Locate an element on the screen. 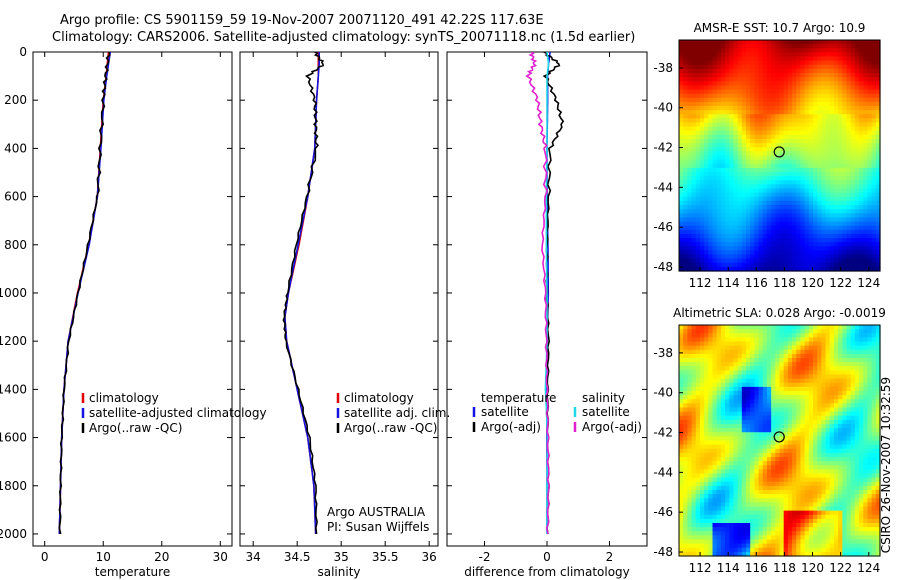  y-tick-label: -48 is located at coordinates (663, 267).